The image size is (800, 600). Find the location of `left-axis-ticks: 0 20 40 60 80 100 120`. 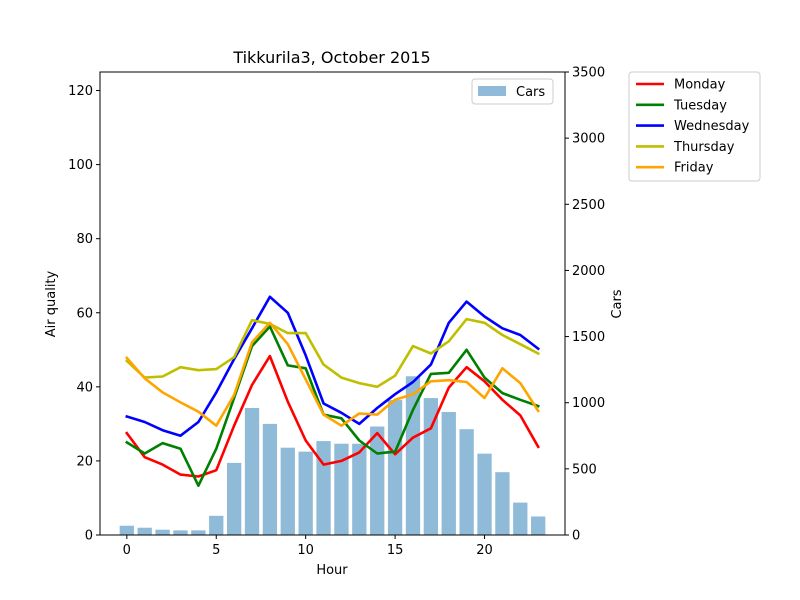

left-axis-ticks: 0 20 40 60 80 100 120 is located at coordinates (84, 314).